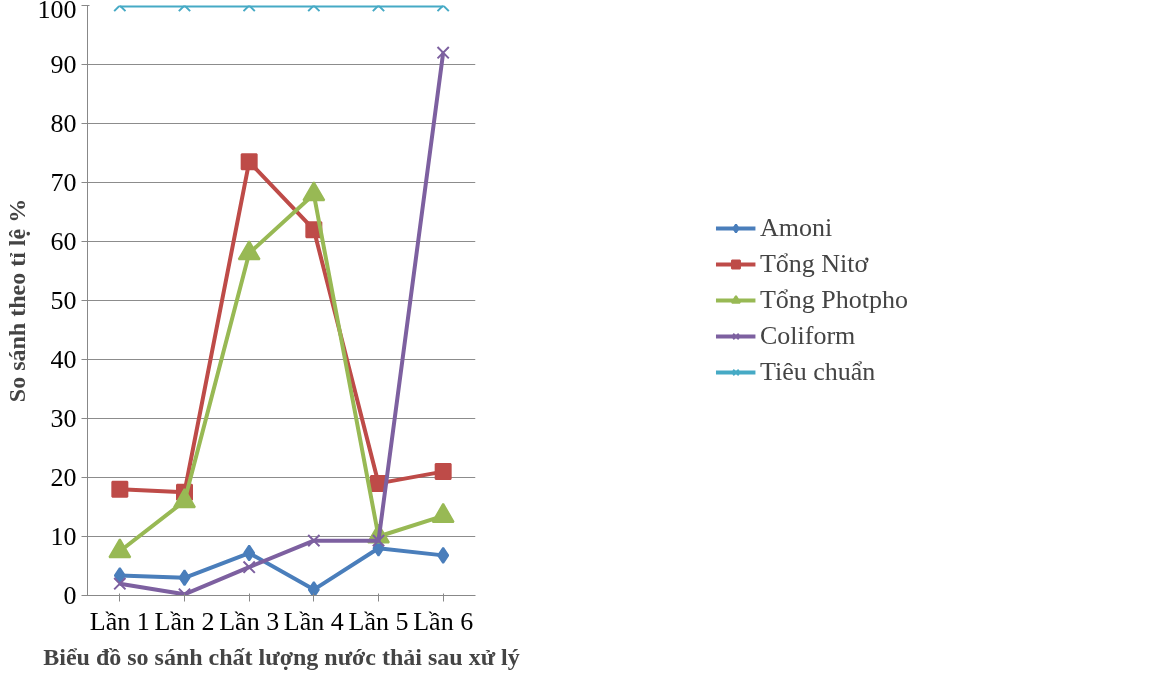 This screenshot has height=676, width=1152. Describe the element at coordinates (184, 621) in the screenshot. I see `x-tick-label: Lần 2` at that location.